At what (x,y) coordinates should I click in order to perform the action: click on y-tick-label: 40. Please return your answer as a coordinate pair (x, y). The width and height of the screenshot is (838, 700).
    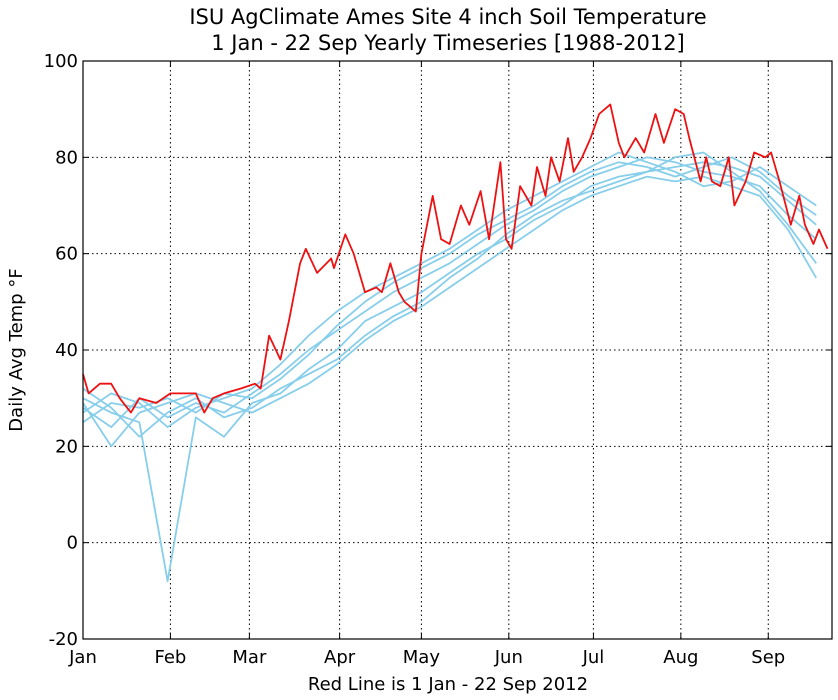
    Looking at the image, I should click on (66, 350).